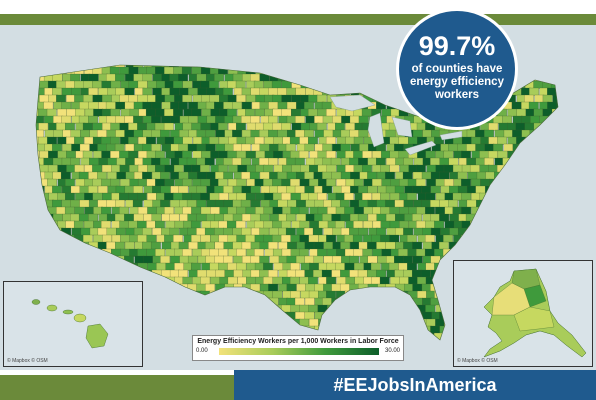  Describe the element at coordinates (415, 385) in the screenshot. I see `hashtag-banner: #EEJobsInAmerica` at that location.